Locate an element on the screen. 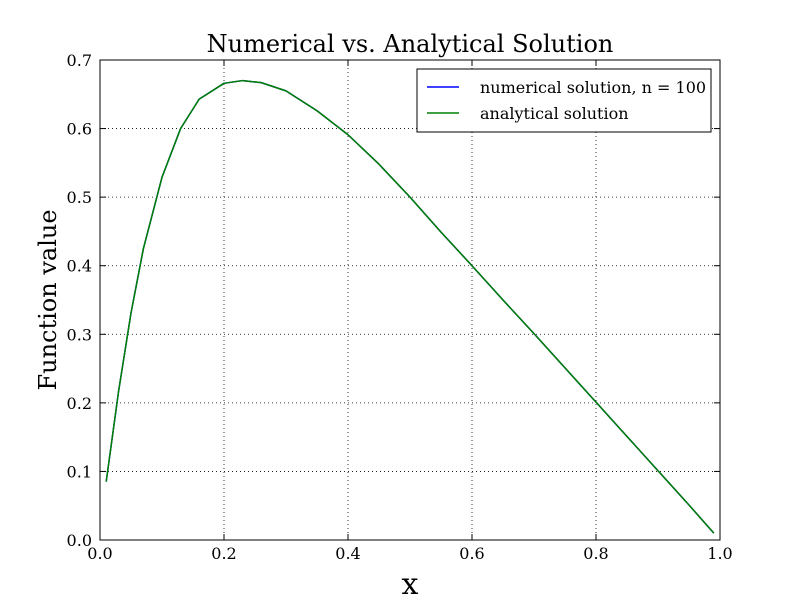 The height and width of the screenshot is (605, 800). y-axis-label: Function value is located at coordinates (48, 299).